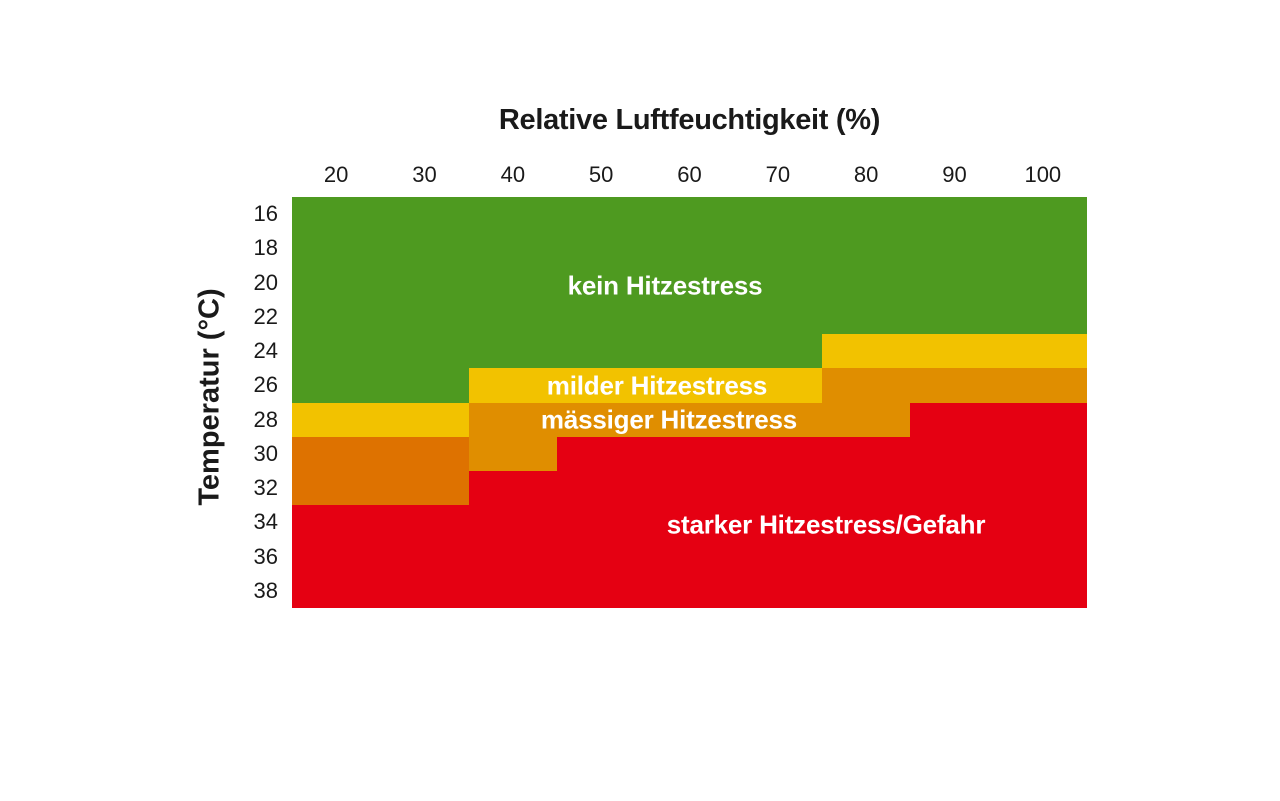  What do you see at coordinates (265, 385) in the screenshot?
I see `y-tick-label: 26` at bounding box center [265, 385].